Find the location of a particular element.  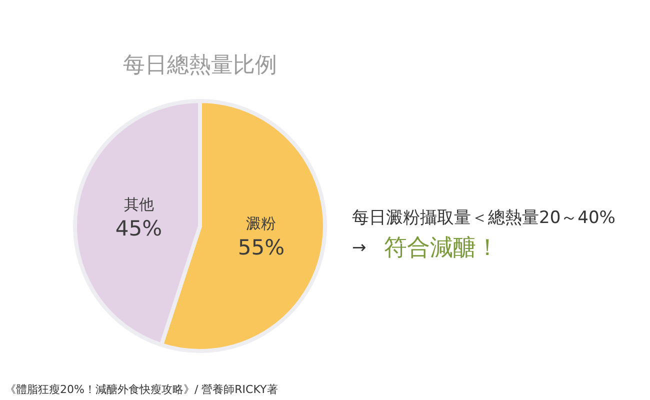

text: 符合減醣！ is located at coordinates (441, 248).